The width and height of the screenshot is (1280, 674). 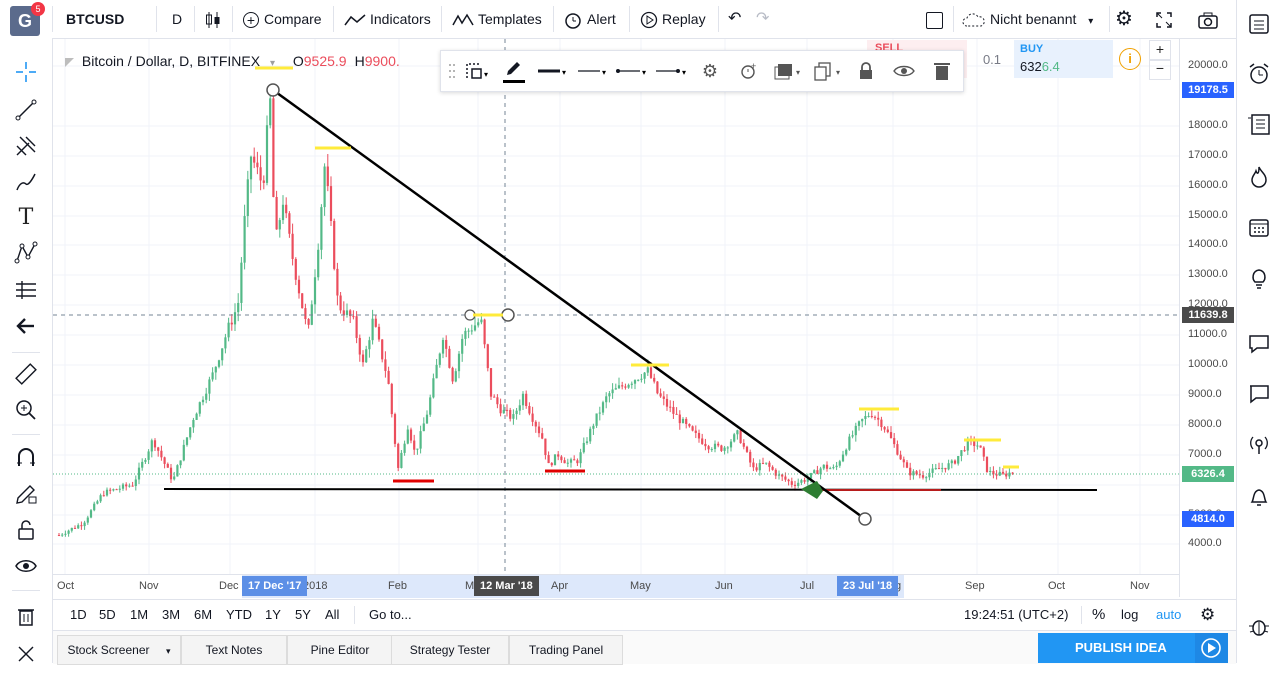 I want to click on order-minus-button: −, so click(x=1160, y=69).